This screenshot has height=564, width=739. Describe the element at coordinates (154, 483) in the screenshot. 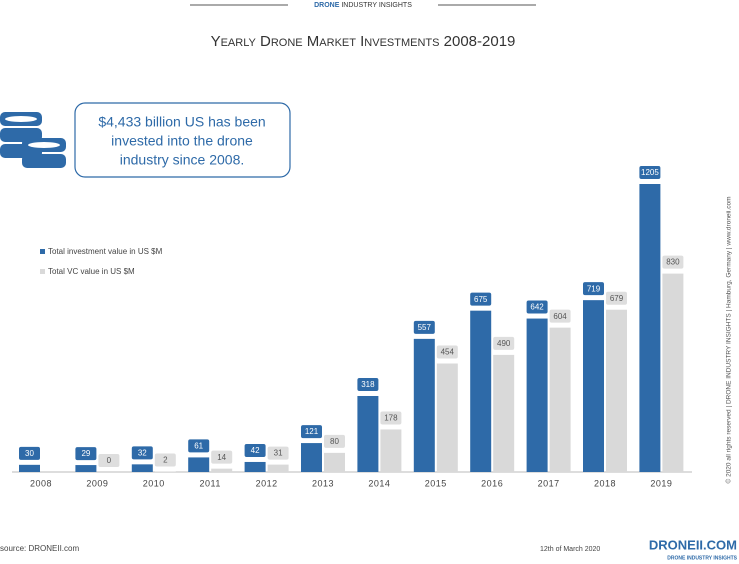

I see `x-tick-label: 2010` at that location.